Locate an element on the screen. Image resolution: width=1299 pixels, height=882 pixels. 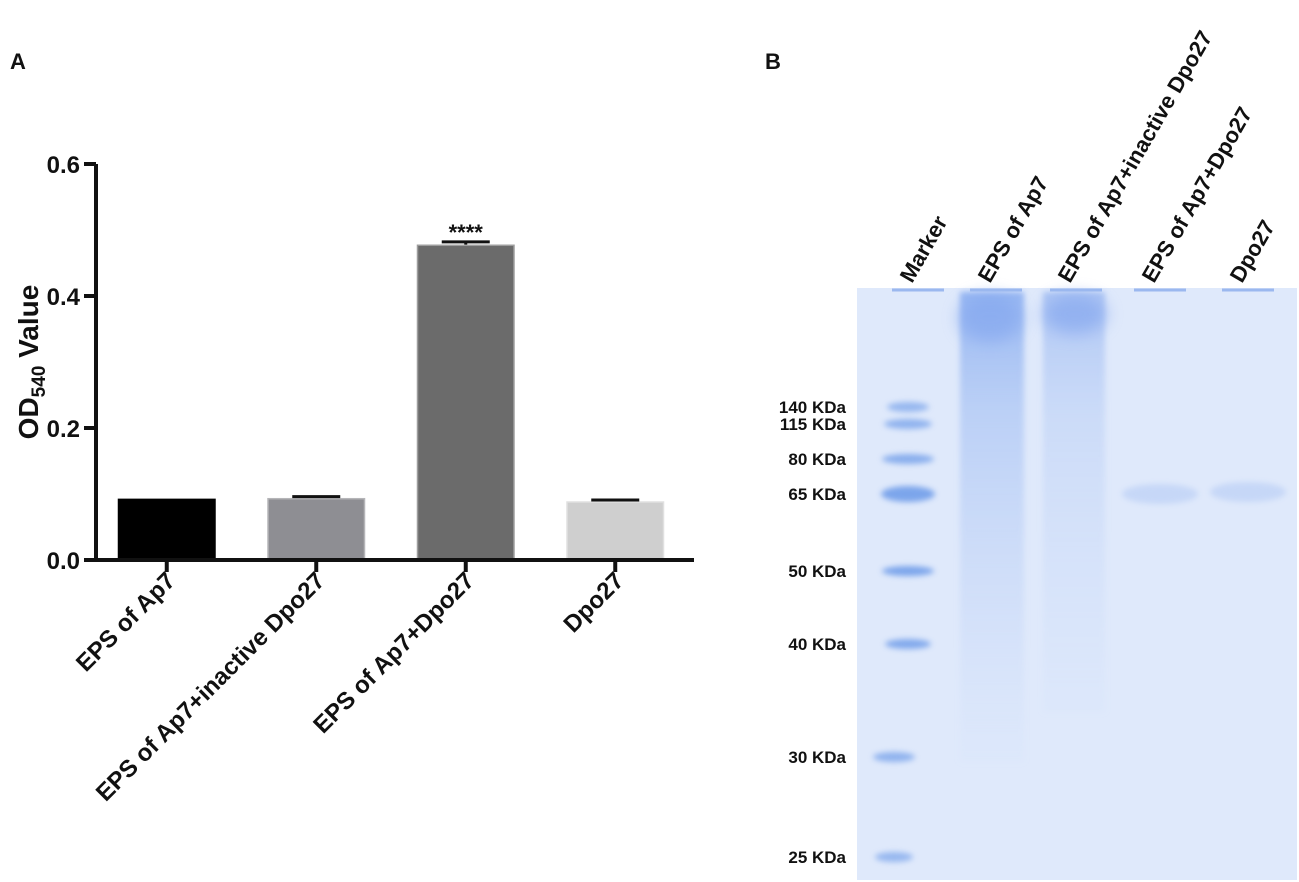
mw-label: 65 KDa is located at coordinates (817, 494).